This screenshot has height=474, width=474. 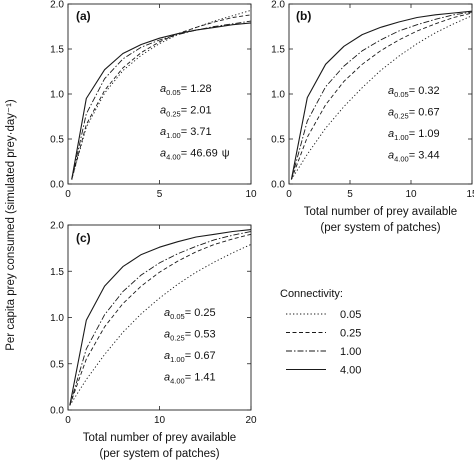 What do you see at coordinates (320, 332) in the screenshot?
I see `legend: Connectivity: 0.05 0.25 1.00 4.00` at bounding box center [320, 332].